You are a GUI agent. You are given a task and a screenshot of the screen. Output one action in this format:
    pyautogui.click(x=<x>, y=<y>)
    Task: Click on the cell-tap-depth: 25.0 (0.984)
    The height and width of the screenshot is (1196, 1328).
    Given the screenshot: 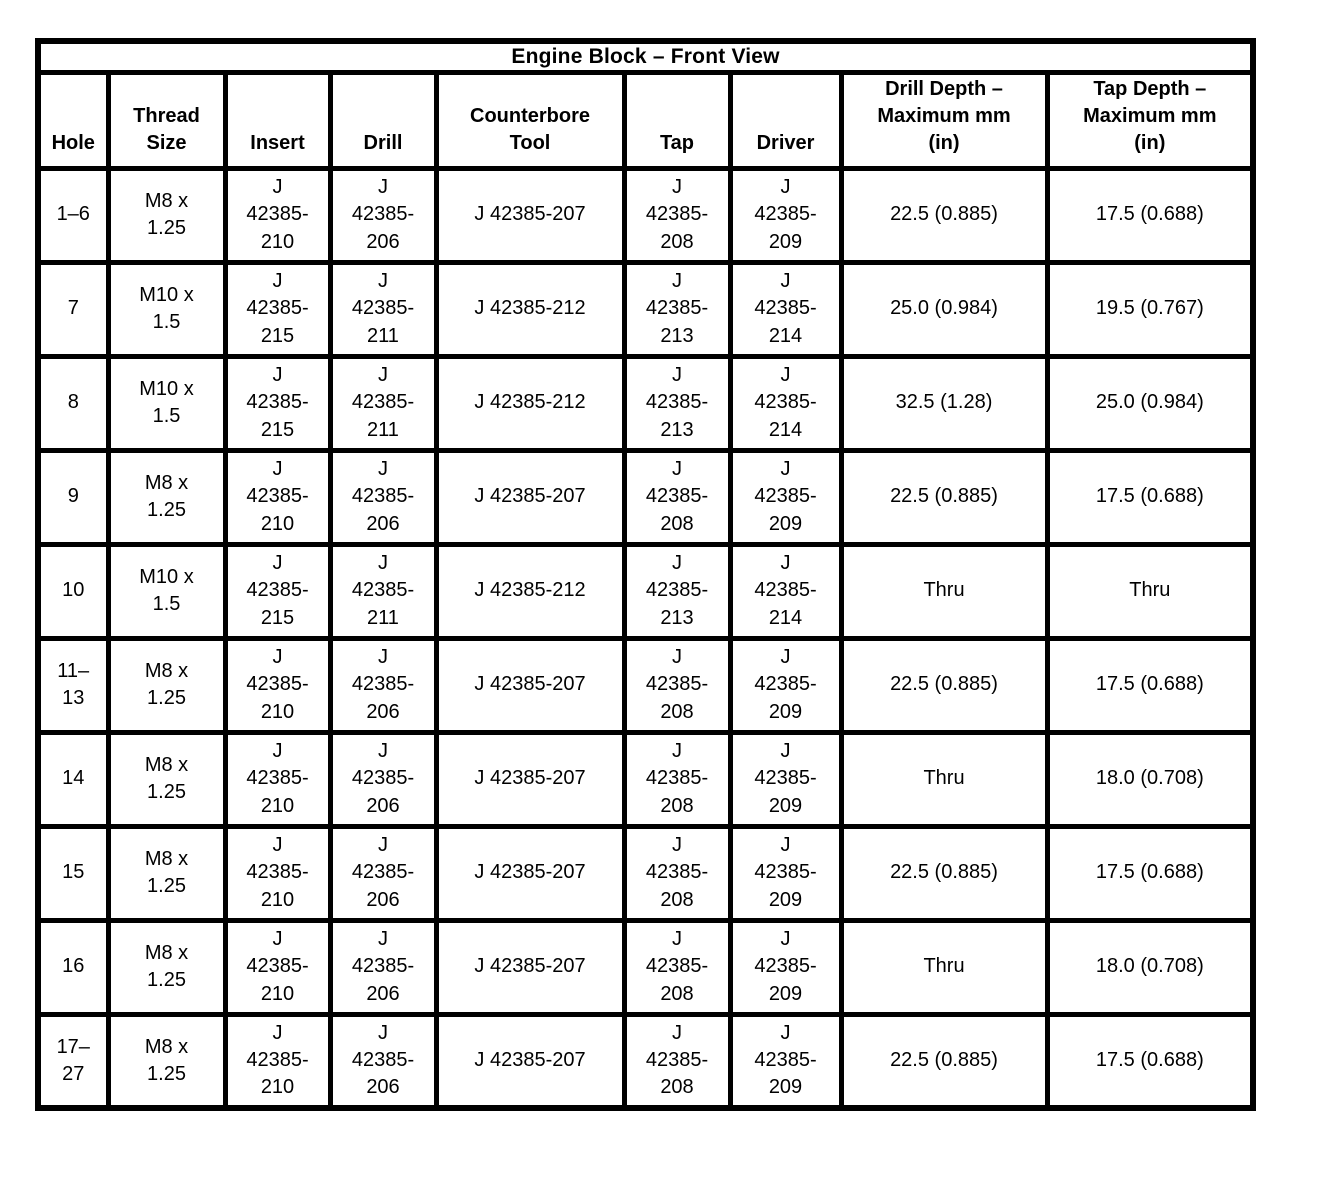 What is the action you would take?
    pyautogui.click(x=1150, y=403)
    